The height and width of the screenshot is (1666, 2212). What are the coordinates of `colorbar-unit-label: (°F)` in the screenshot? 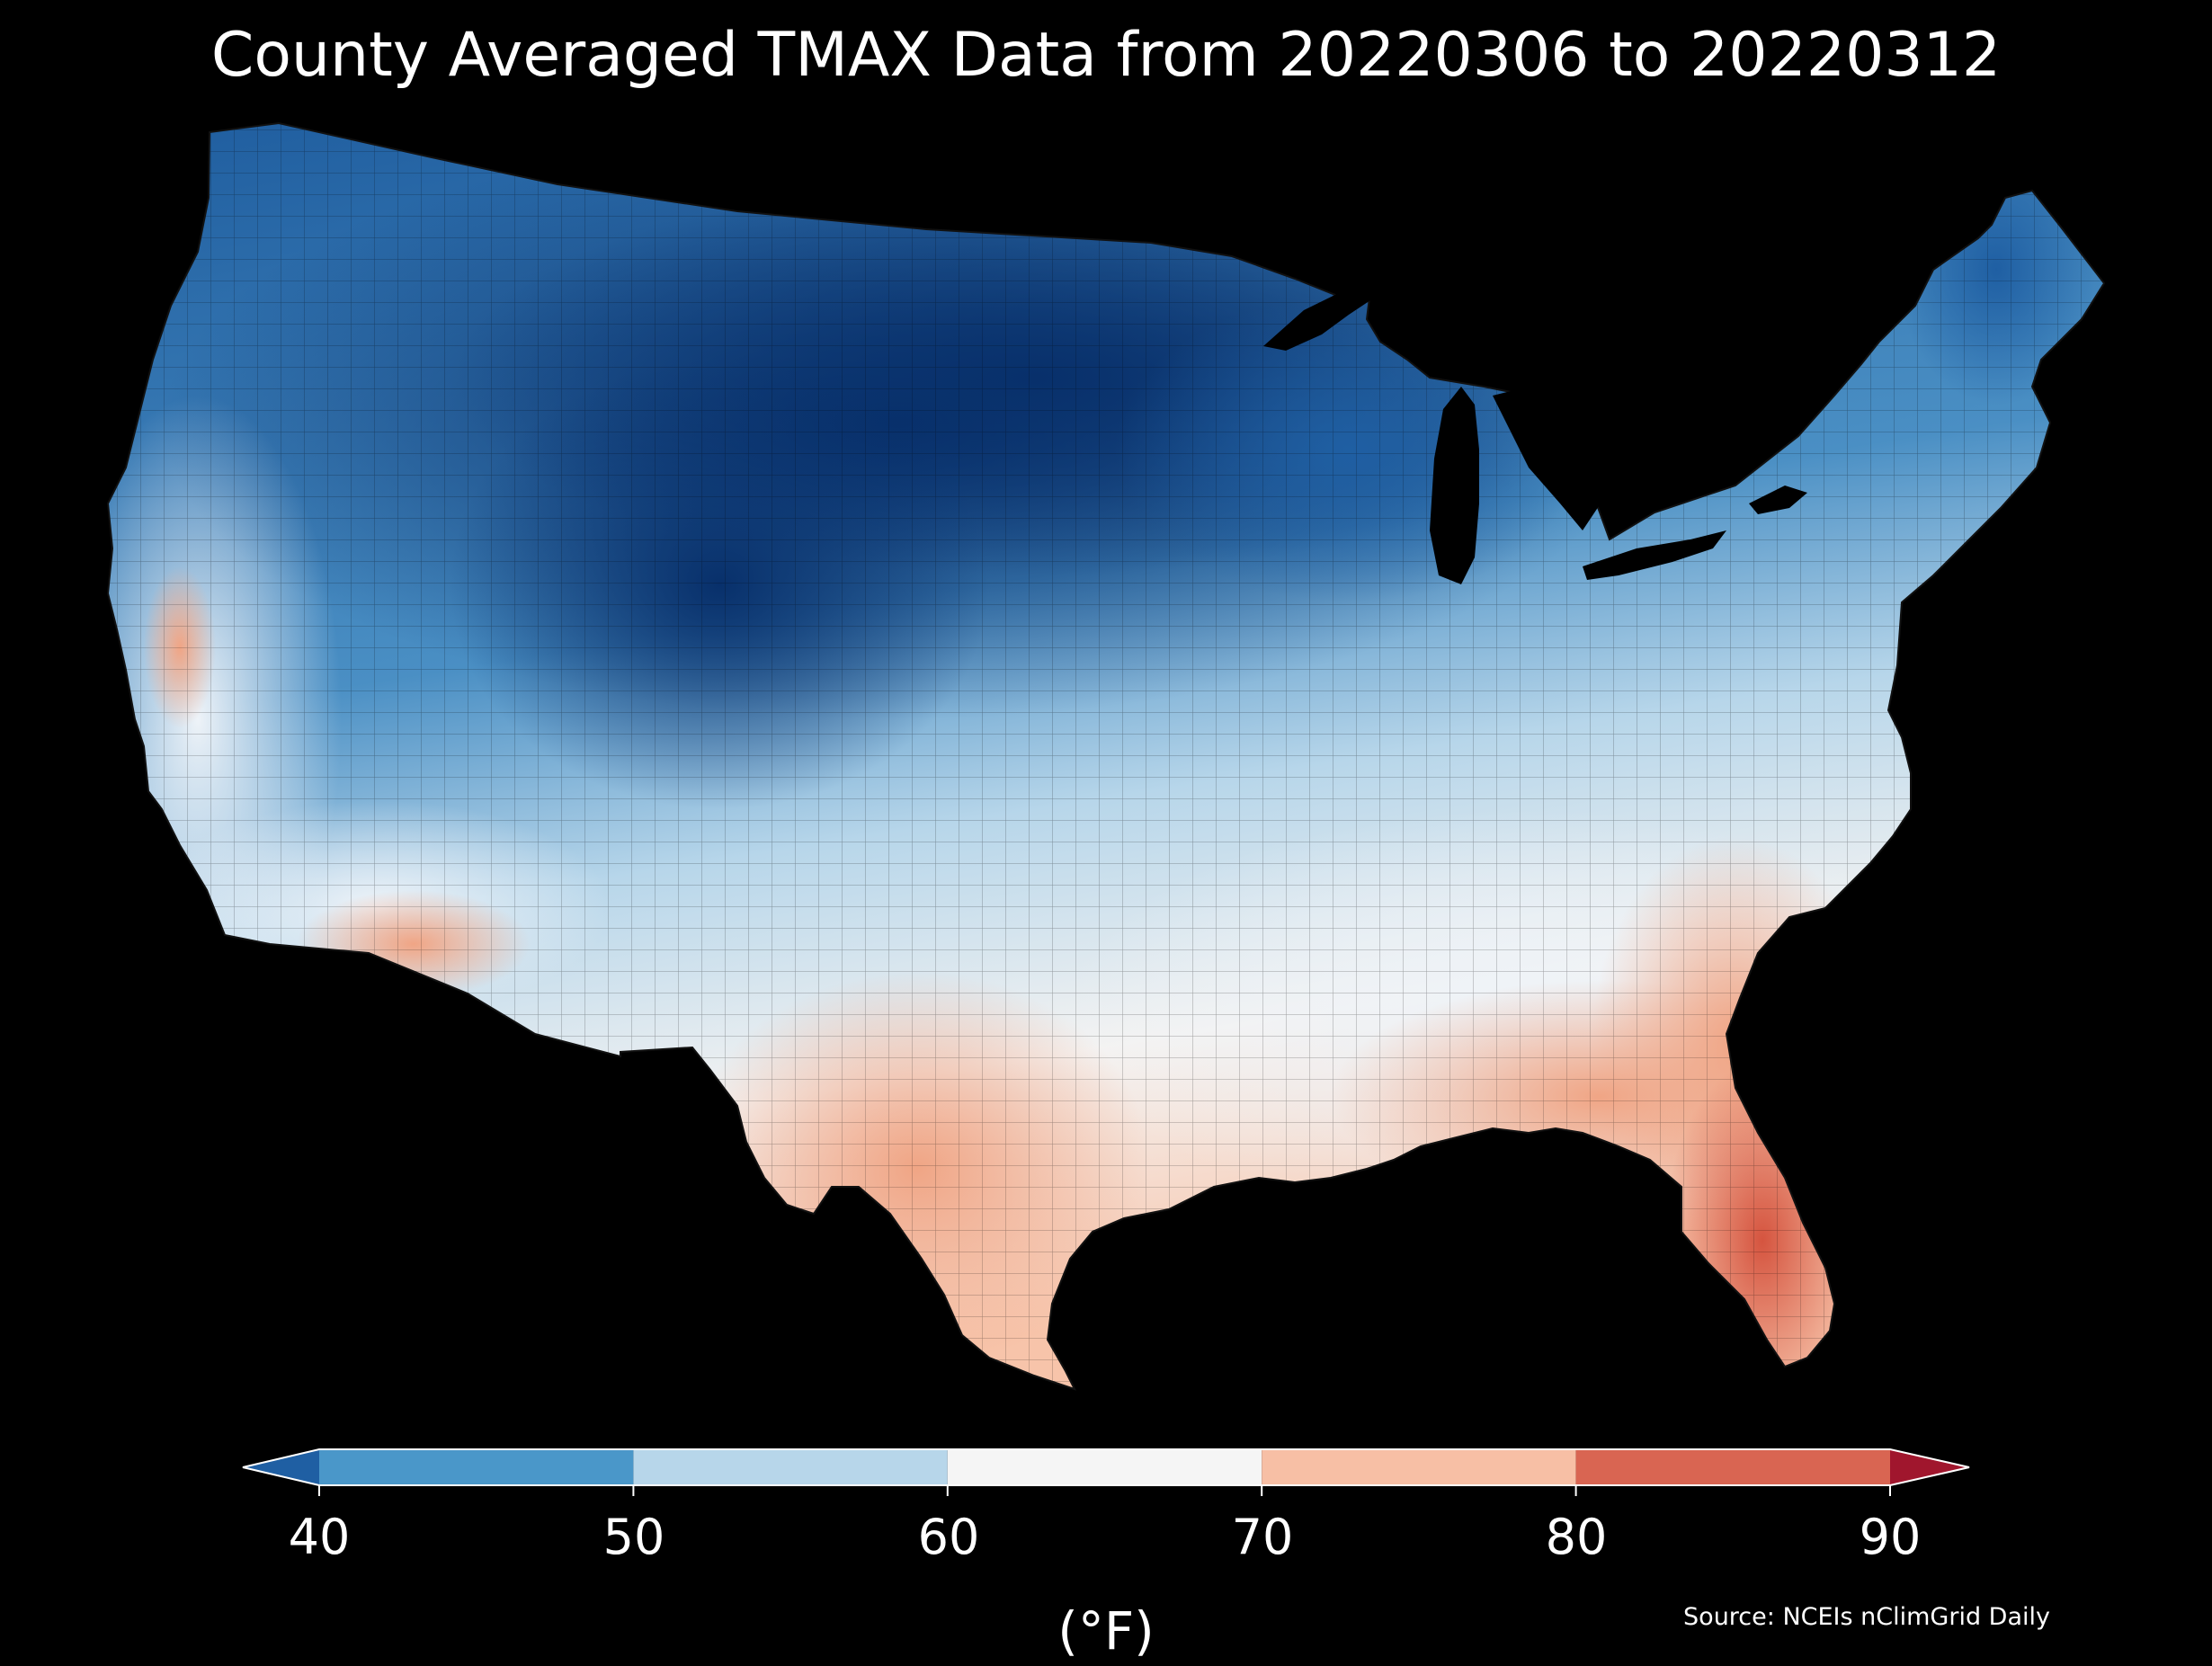 It's located at (1106, 1631).